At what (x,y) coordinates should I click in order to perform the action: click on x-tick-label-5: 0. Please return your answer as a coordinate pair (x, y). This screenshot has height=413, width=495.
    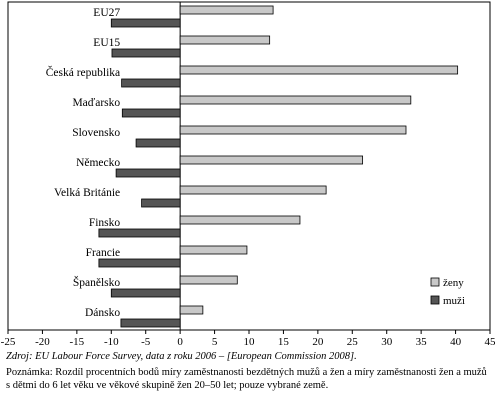
    Looking at the image, I should click on (180, 342).